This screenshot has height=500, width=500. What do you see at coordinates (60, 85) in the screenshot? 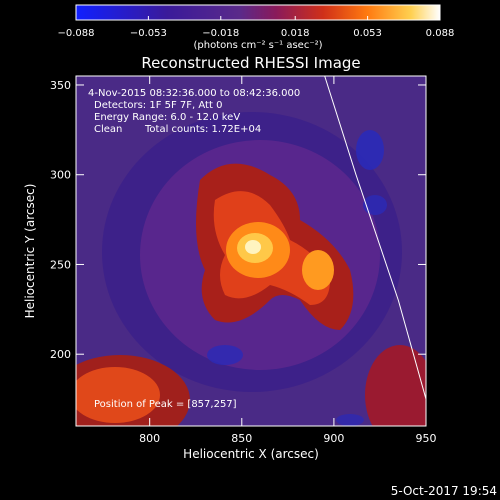
I see `y-tick-label: 350` at bounding box center [60, 85].